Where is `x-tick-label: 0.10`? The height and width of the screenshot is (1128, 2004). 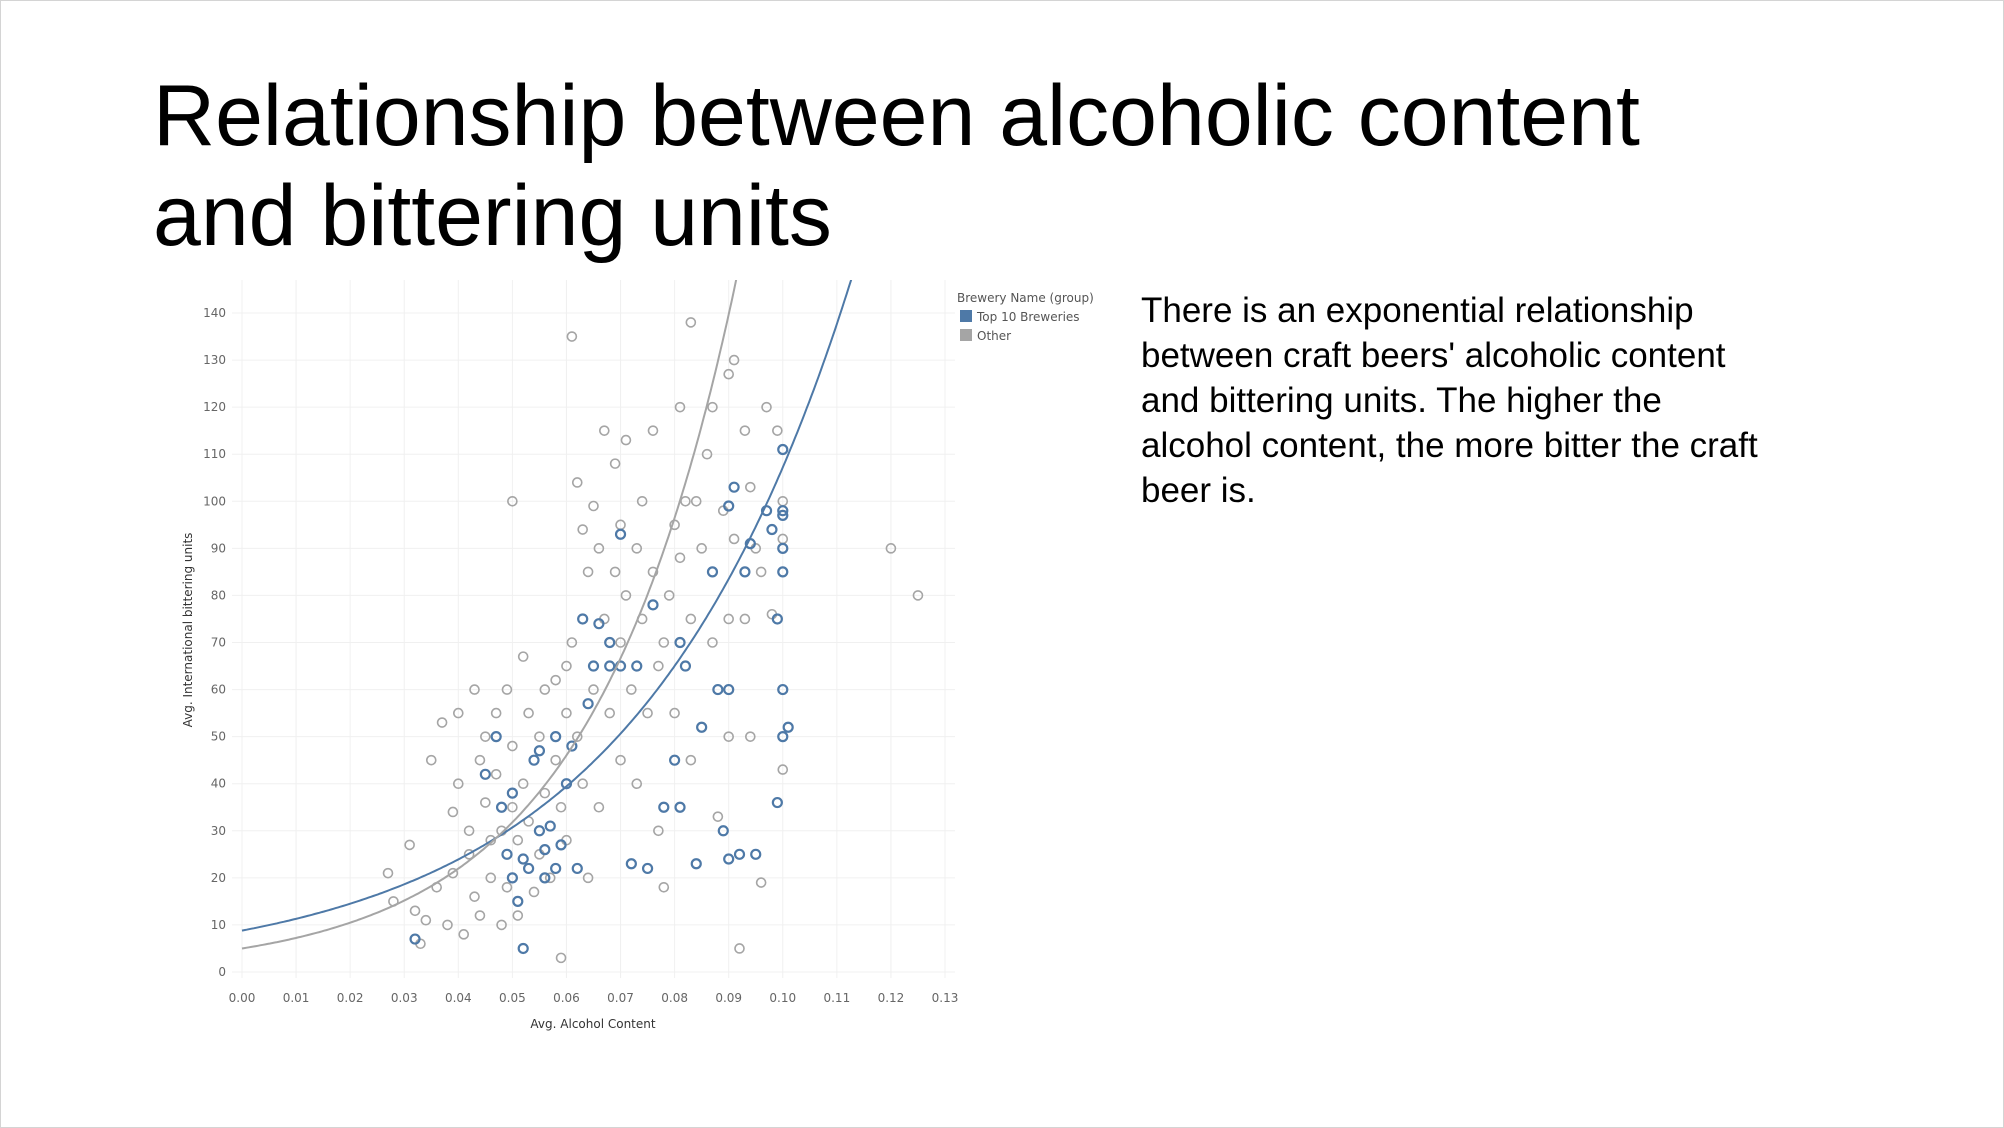
x-tick-label: 0.10 is located at coordinates (782, 998).